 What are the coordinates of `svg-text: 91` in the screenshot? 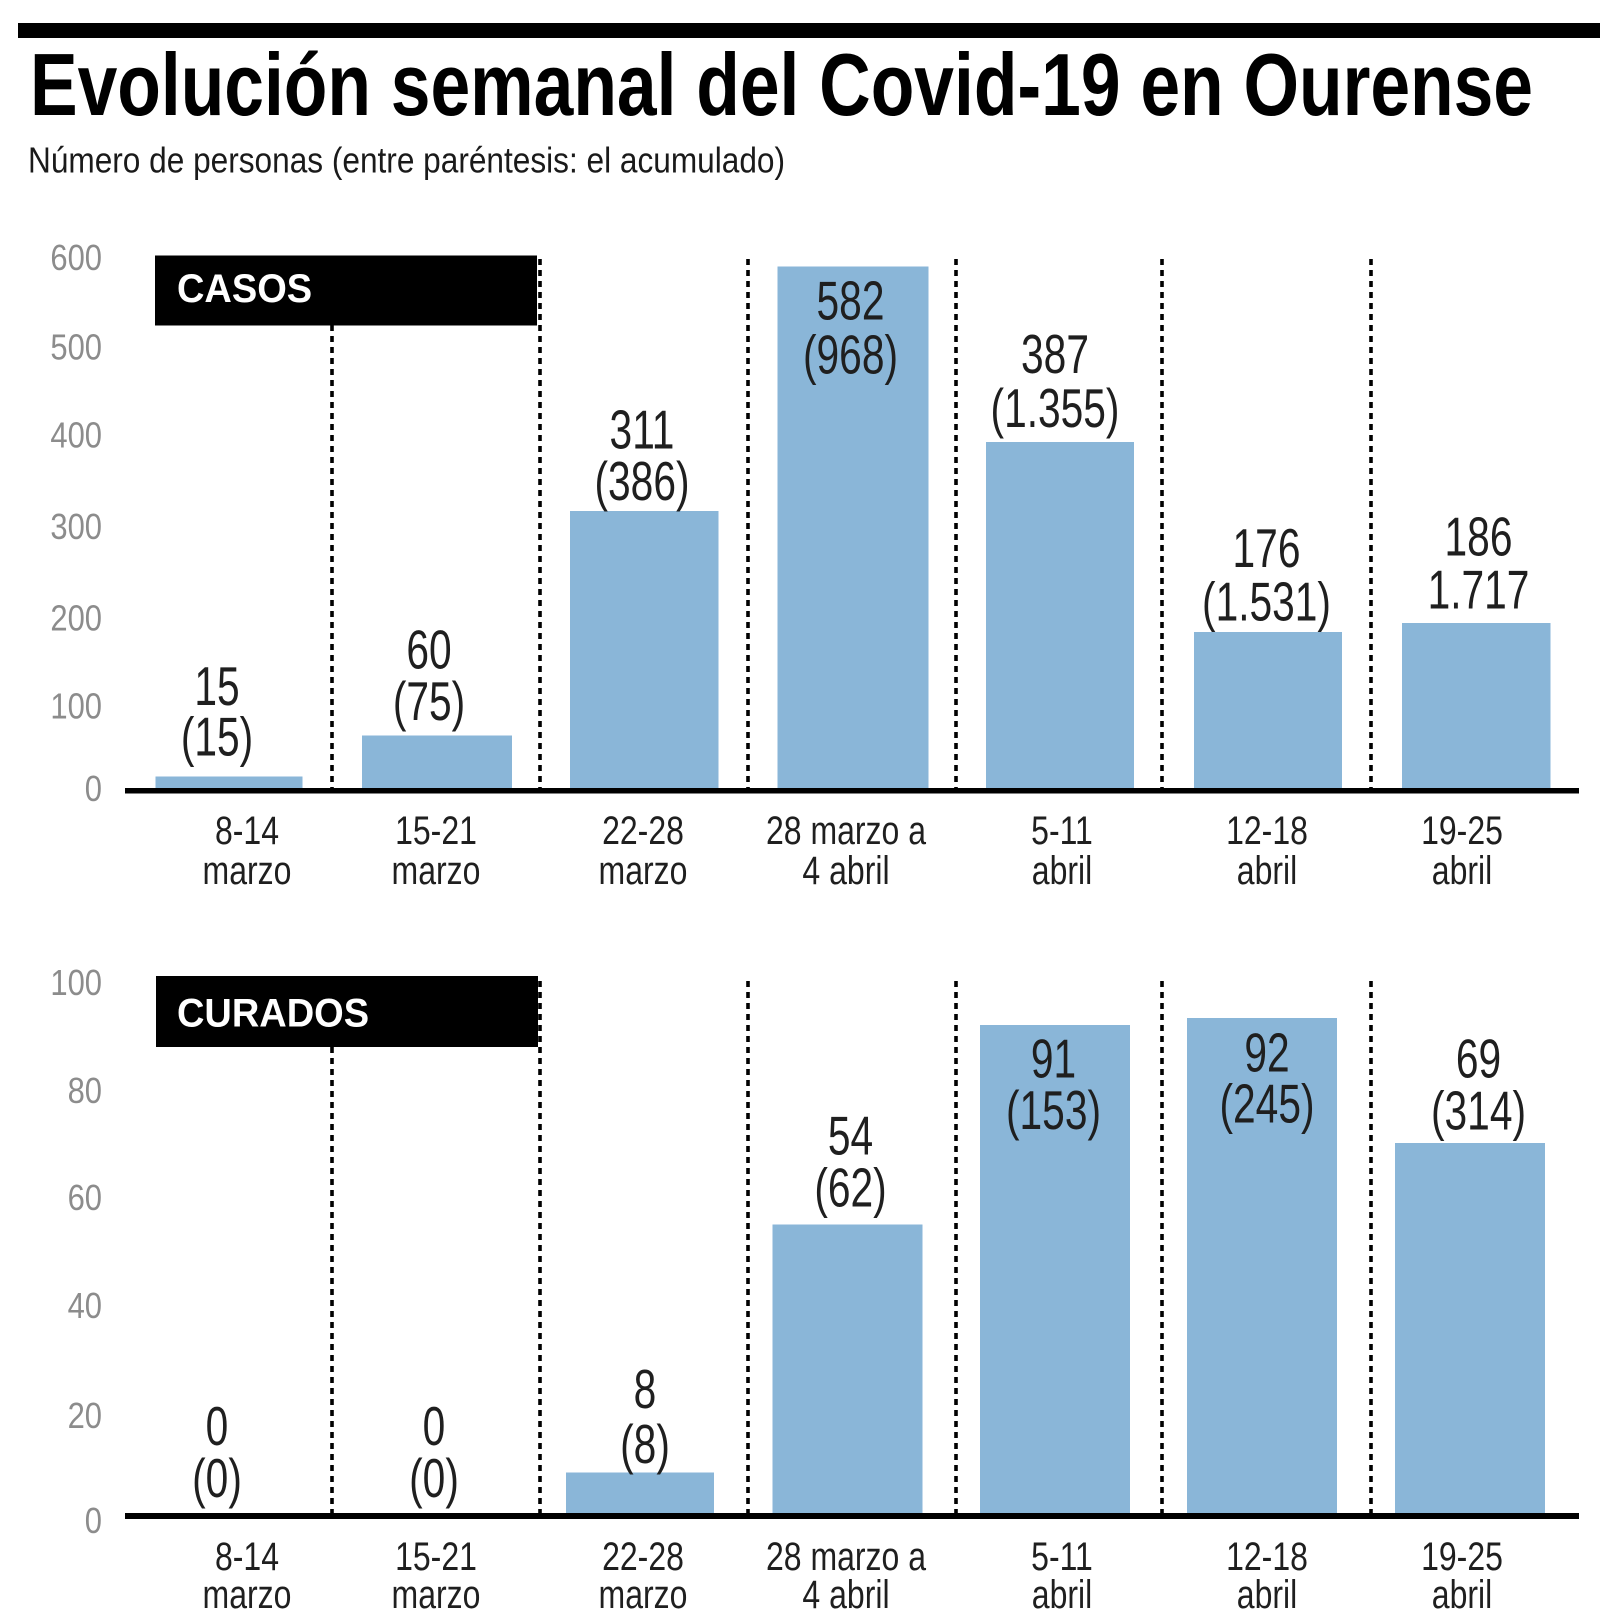 It's located at (1053, 1059).